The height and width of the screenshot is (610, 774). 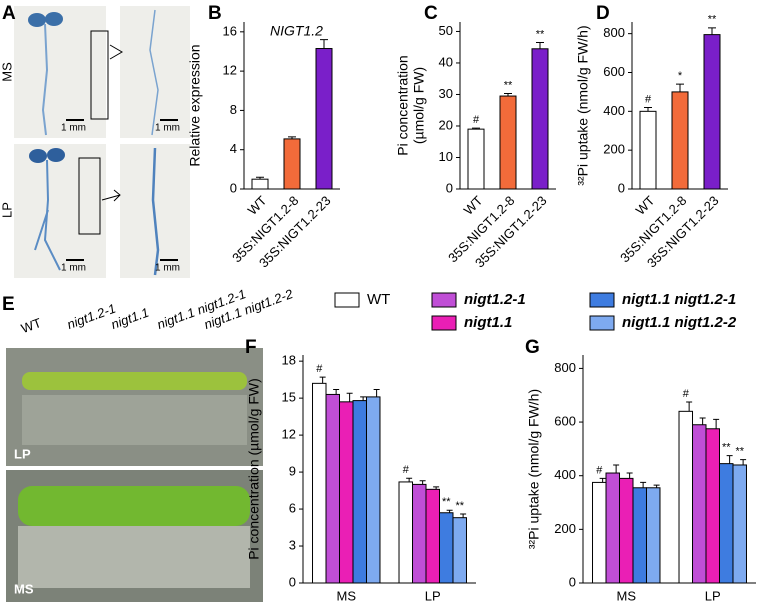 I want to click on chart-title: NIGT1.2, so click(x=296, y=31).